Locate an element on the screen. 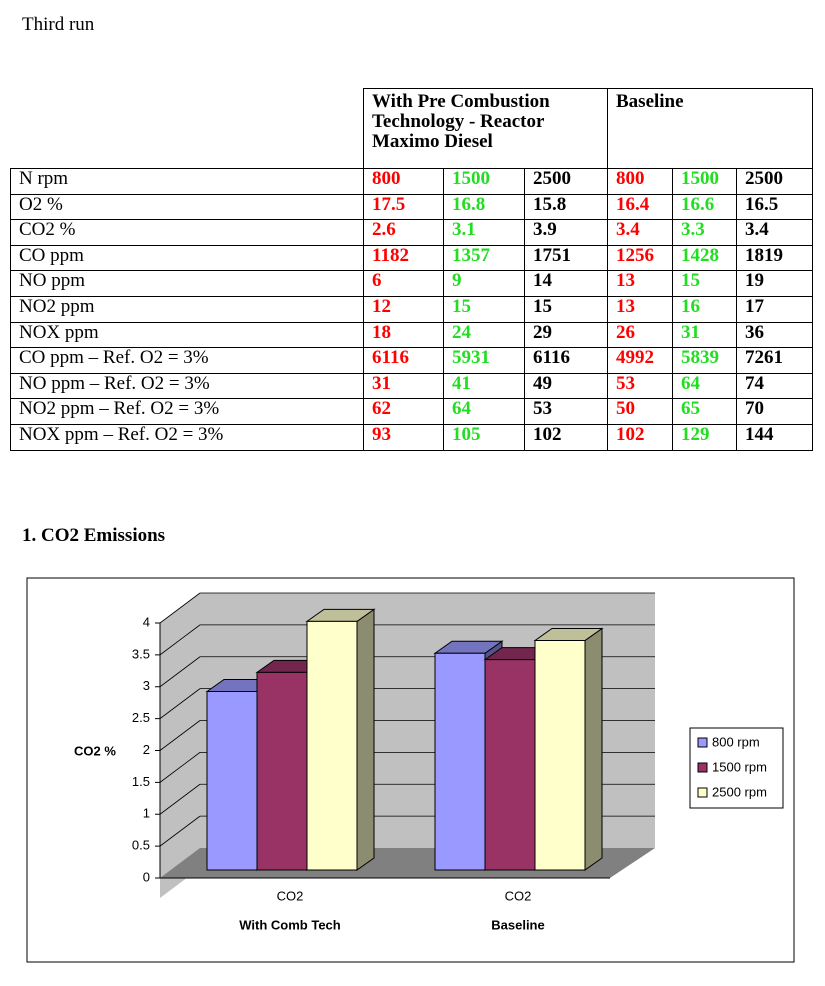 This screenshot has height=986, width=825. y-tick-label: 0.5 is located at coordinates (141, 845).